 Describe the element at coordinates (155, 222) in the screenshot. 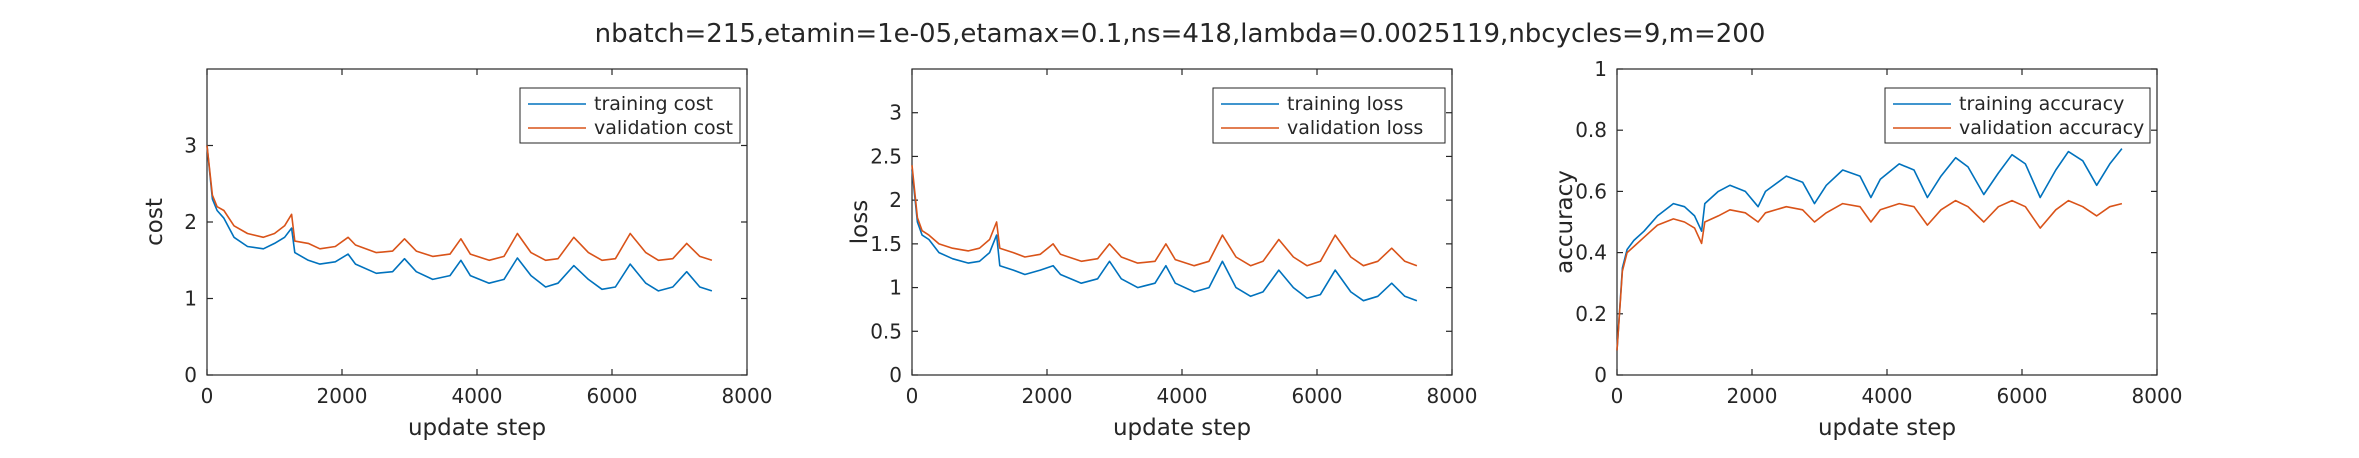

I see `y-axis-label: cost` at that location.